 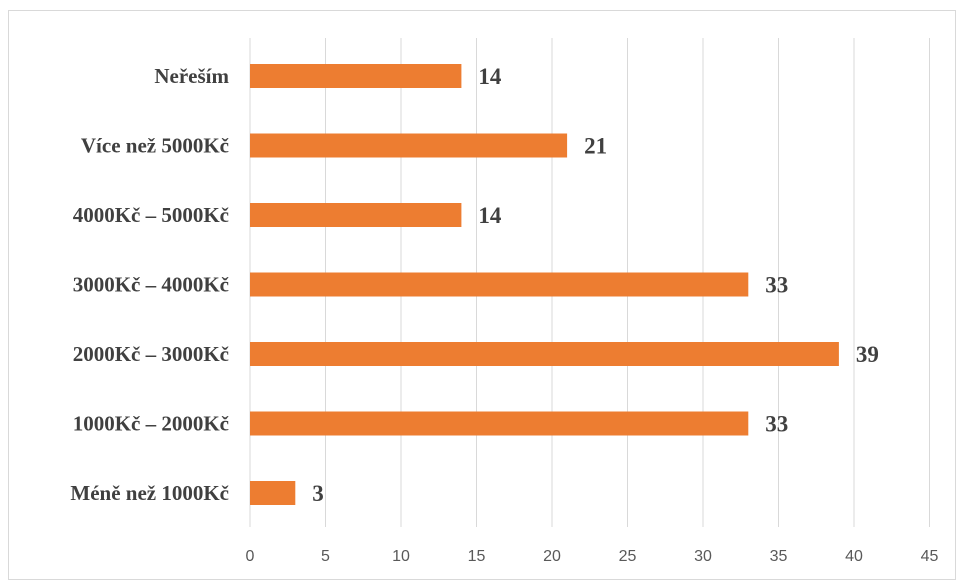 I want to click on data-label: 3, so click(x=318, y=493).